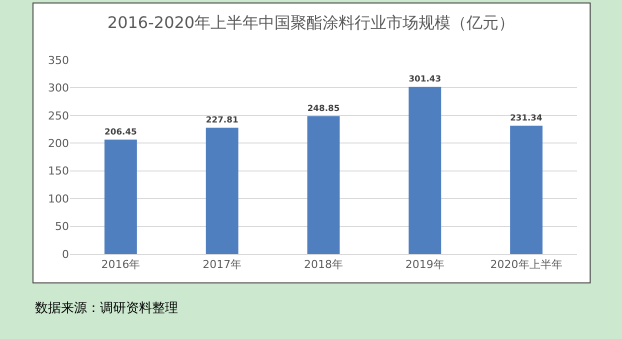 This screenshot has height=339, width=622. What do you see at coordinates (222, 119) in the screenshot?
I see `data-label: 227.81` at bounding box center [222, 119].